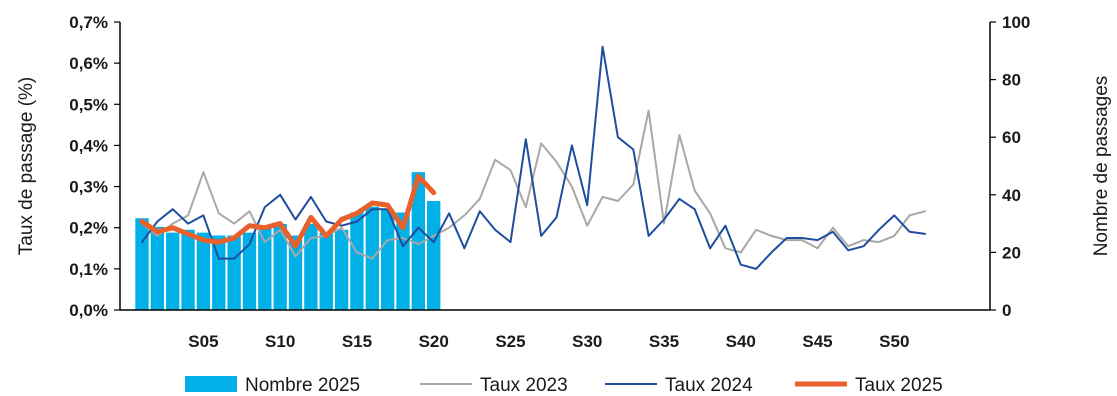  Describe the element at coordinates (88, 187) in the screenshot. I see `left-tick-label: 0,3%` at that location.